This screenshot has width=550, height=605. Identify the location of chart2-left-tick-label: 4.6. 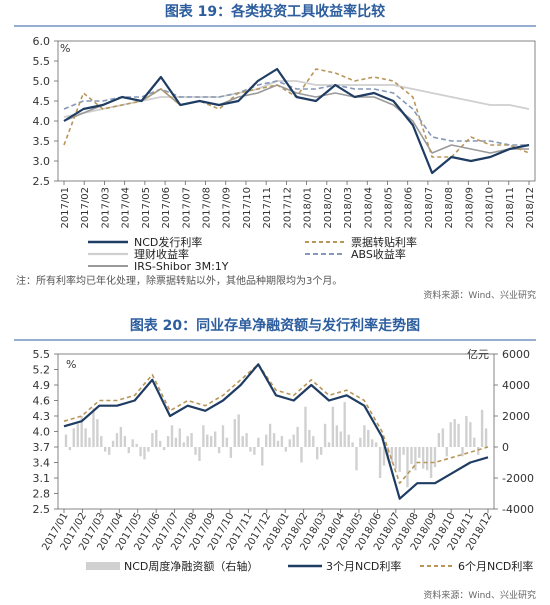
(42, 401).